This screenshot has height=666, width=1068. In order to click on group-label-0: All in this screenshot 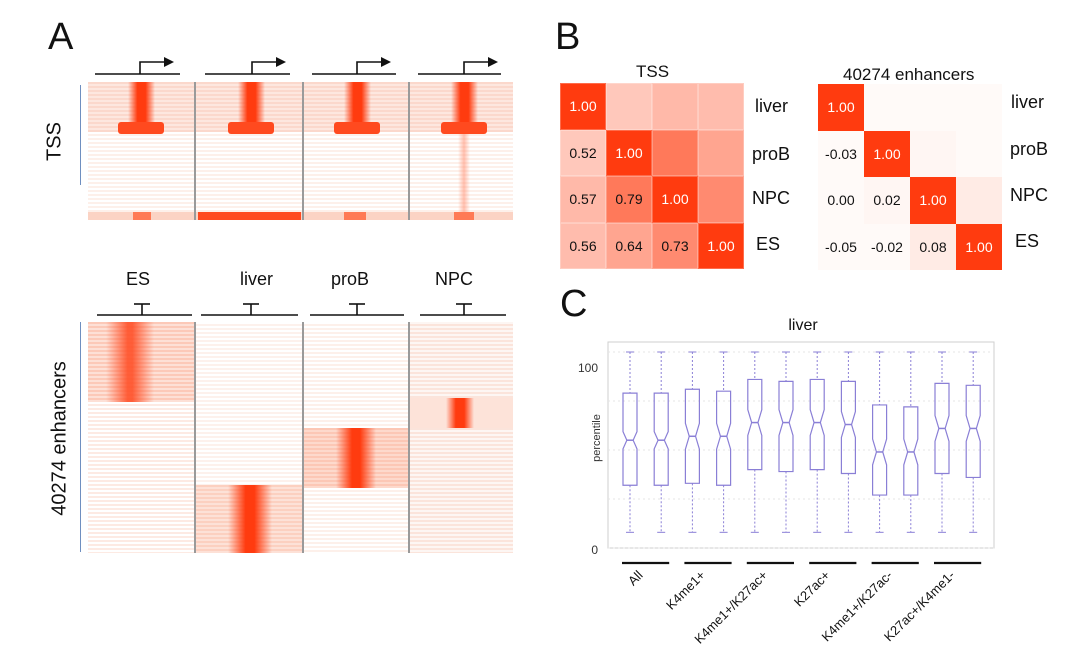, I will do `click(635, 577)`.